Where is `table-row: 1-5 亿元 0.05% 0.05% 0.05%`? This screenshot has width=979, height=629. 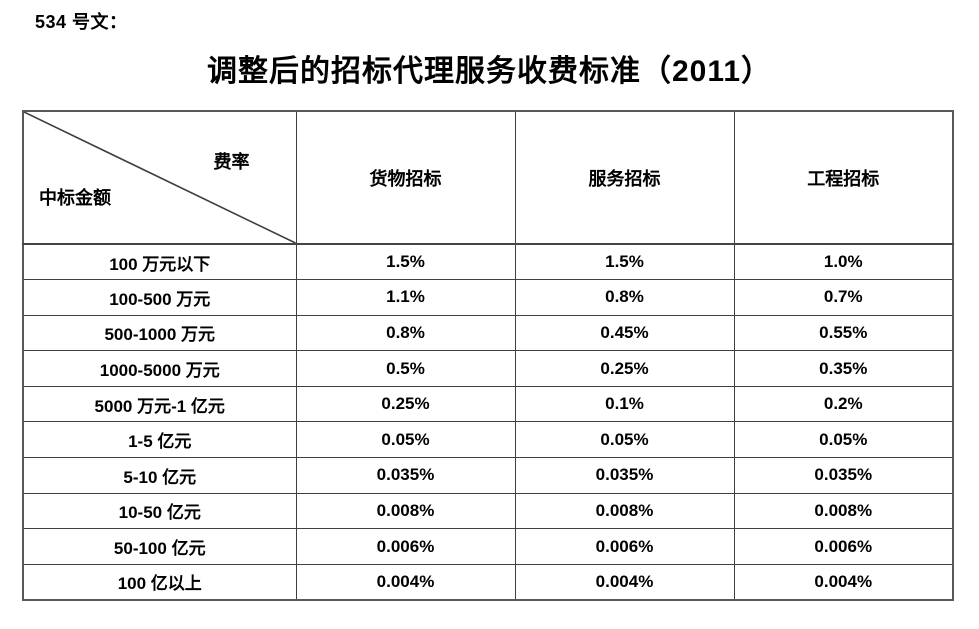 table-row: 1-5 亿元 0.05% 0.05% 0.05% is located at coordinates (488, 440).